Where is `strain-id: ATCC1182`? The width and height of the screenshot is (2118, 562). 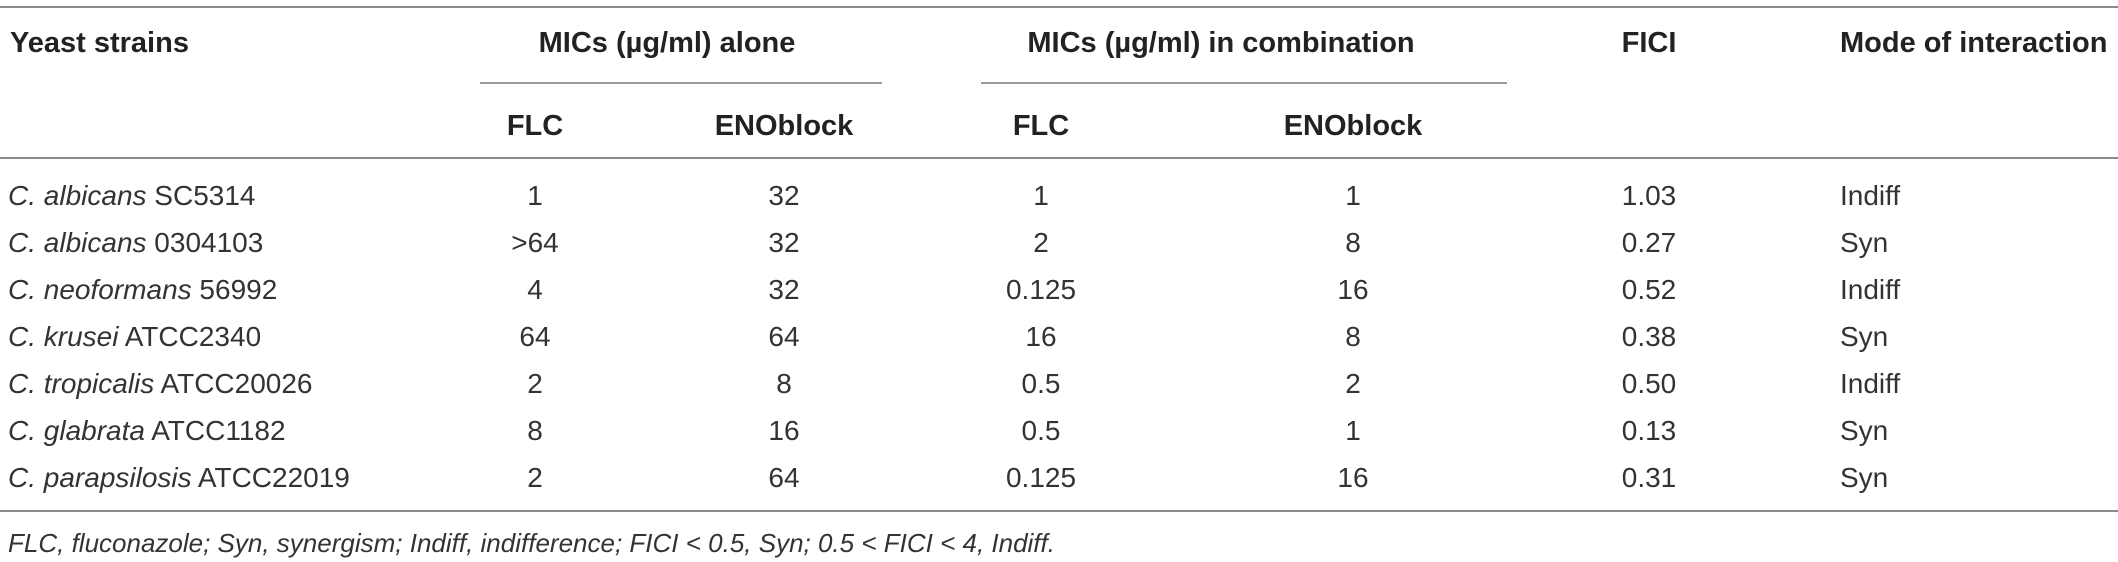 strain-id: ATCC1182 is located at coordinates (215, 430).